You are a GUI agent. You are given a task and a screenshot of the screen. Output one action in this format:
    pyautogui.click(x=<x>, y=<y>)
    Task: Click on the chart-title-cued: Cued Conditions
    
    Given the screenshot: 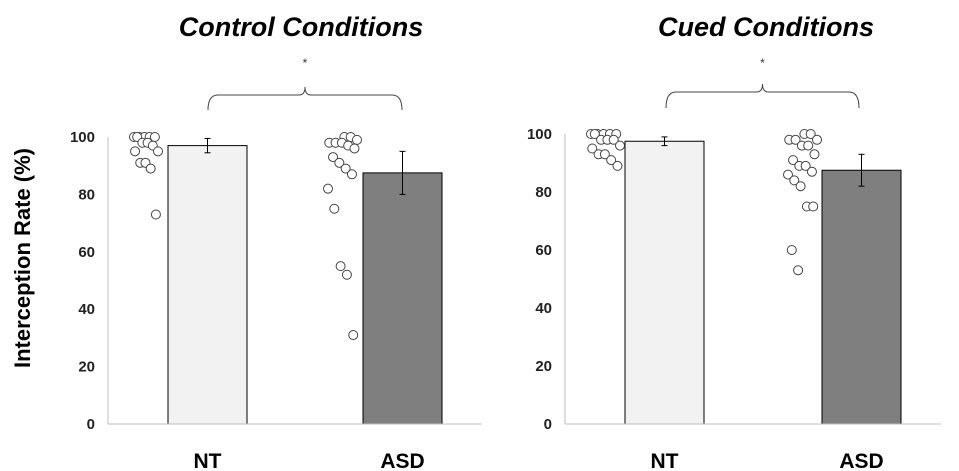 What is the action you would take?
    pyautogui.click(x=766, y=27)
    